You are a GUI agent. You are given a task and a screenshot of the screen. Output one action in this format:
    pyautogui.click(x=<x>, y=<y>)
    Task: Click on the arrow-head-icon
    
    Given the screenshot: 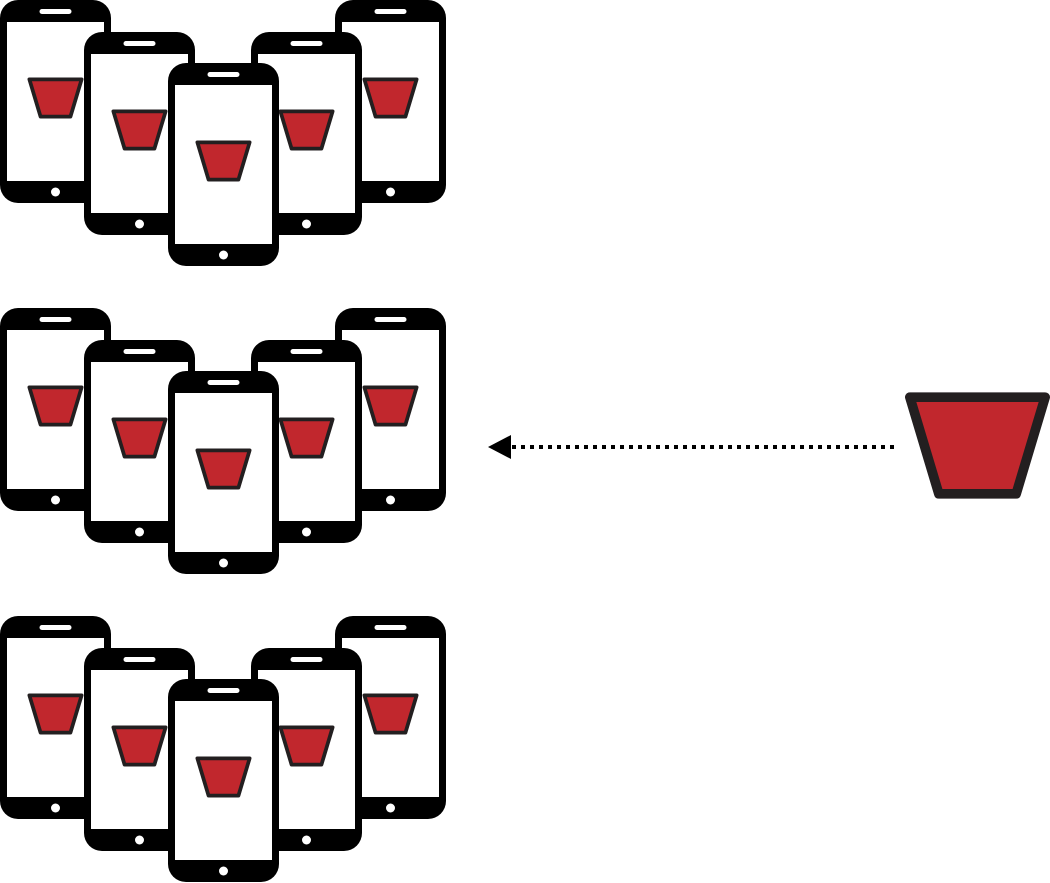 What is the action you would take?
    pyautogui.click(x=499, y=447)
    